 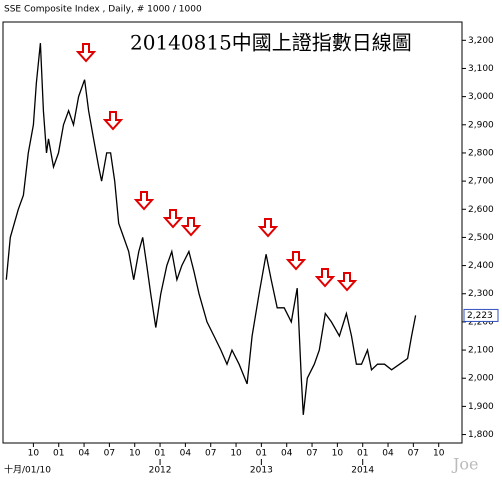 I want to click on current-value-box, so click(x=481, y=315).